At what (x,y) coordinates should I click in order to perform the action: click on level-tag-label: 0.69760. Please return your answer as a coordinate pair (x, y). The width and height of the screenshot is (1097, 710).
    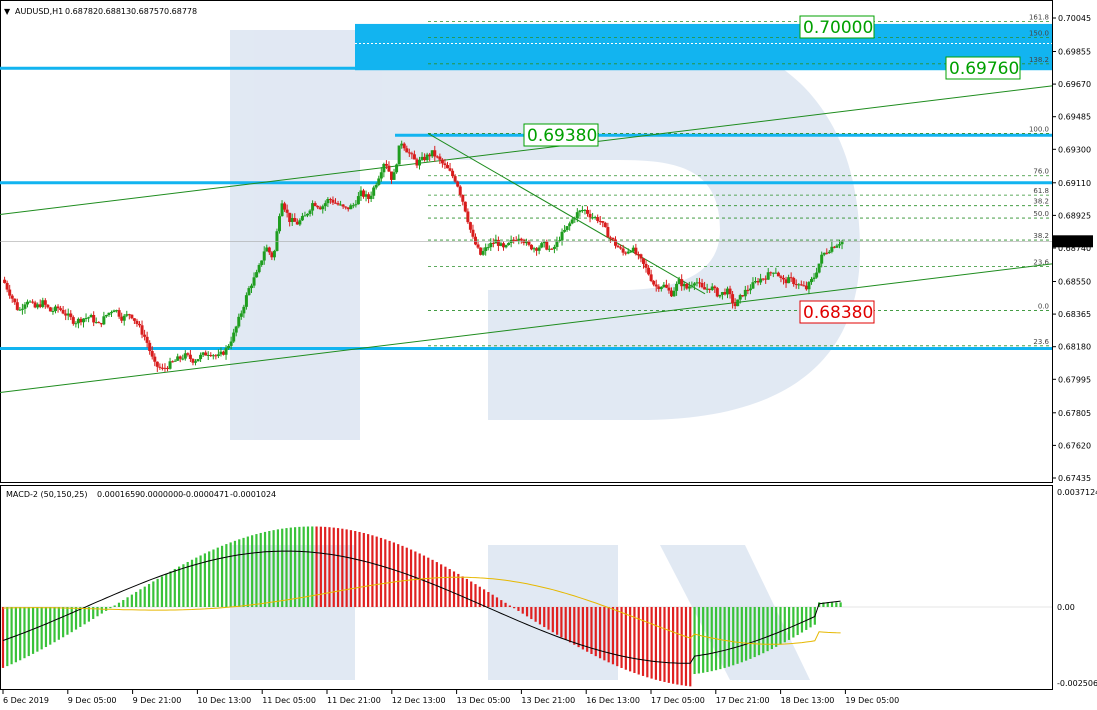
    Looking at the image, I should click on (984, 69).